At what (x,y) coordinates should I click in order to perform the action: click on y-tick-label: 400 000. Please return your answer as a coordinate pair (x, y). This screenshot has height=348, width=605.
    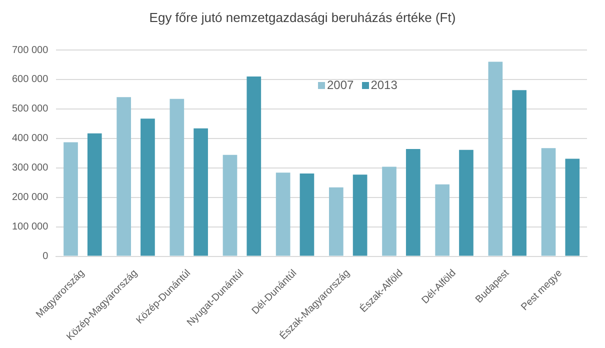
    Looking at the image, I should click on (30, 138).